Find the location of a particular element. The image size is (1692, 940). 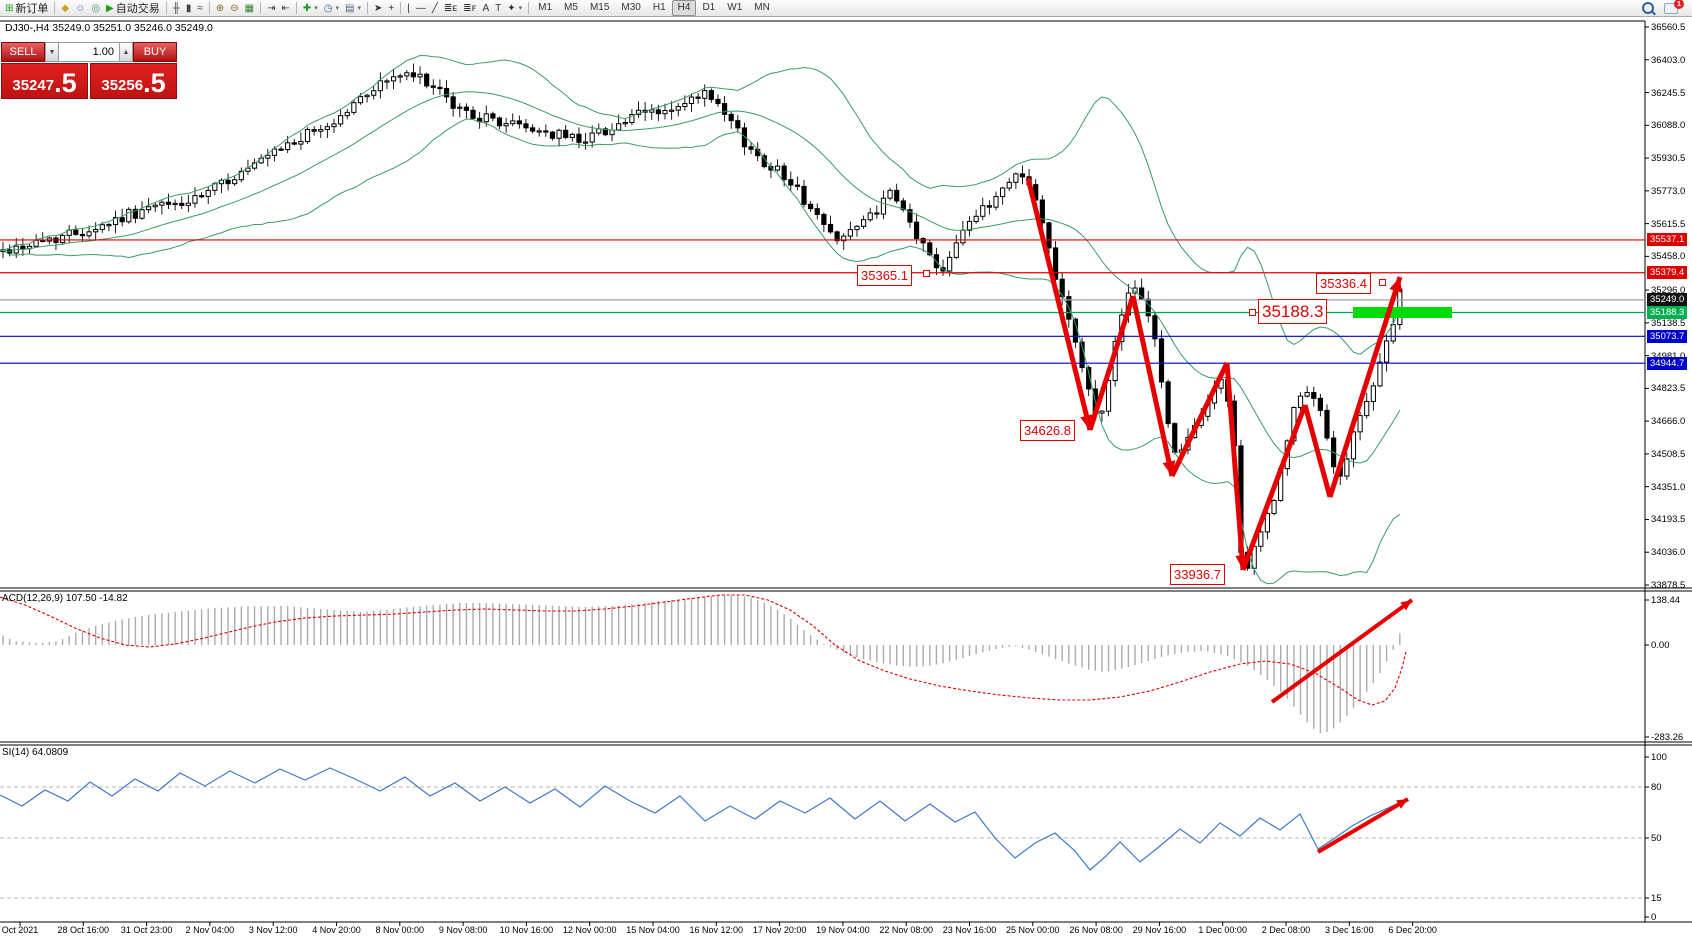

period-button: ◷ ▾ is located at coordinates (331, 8).